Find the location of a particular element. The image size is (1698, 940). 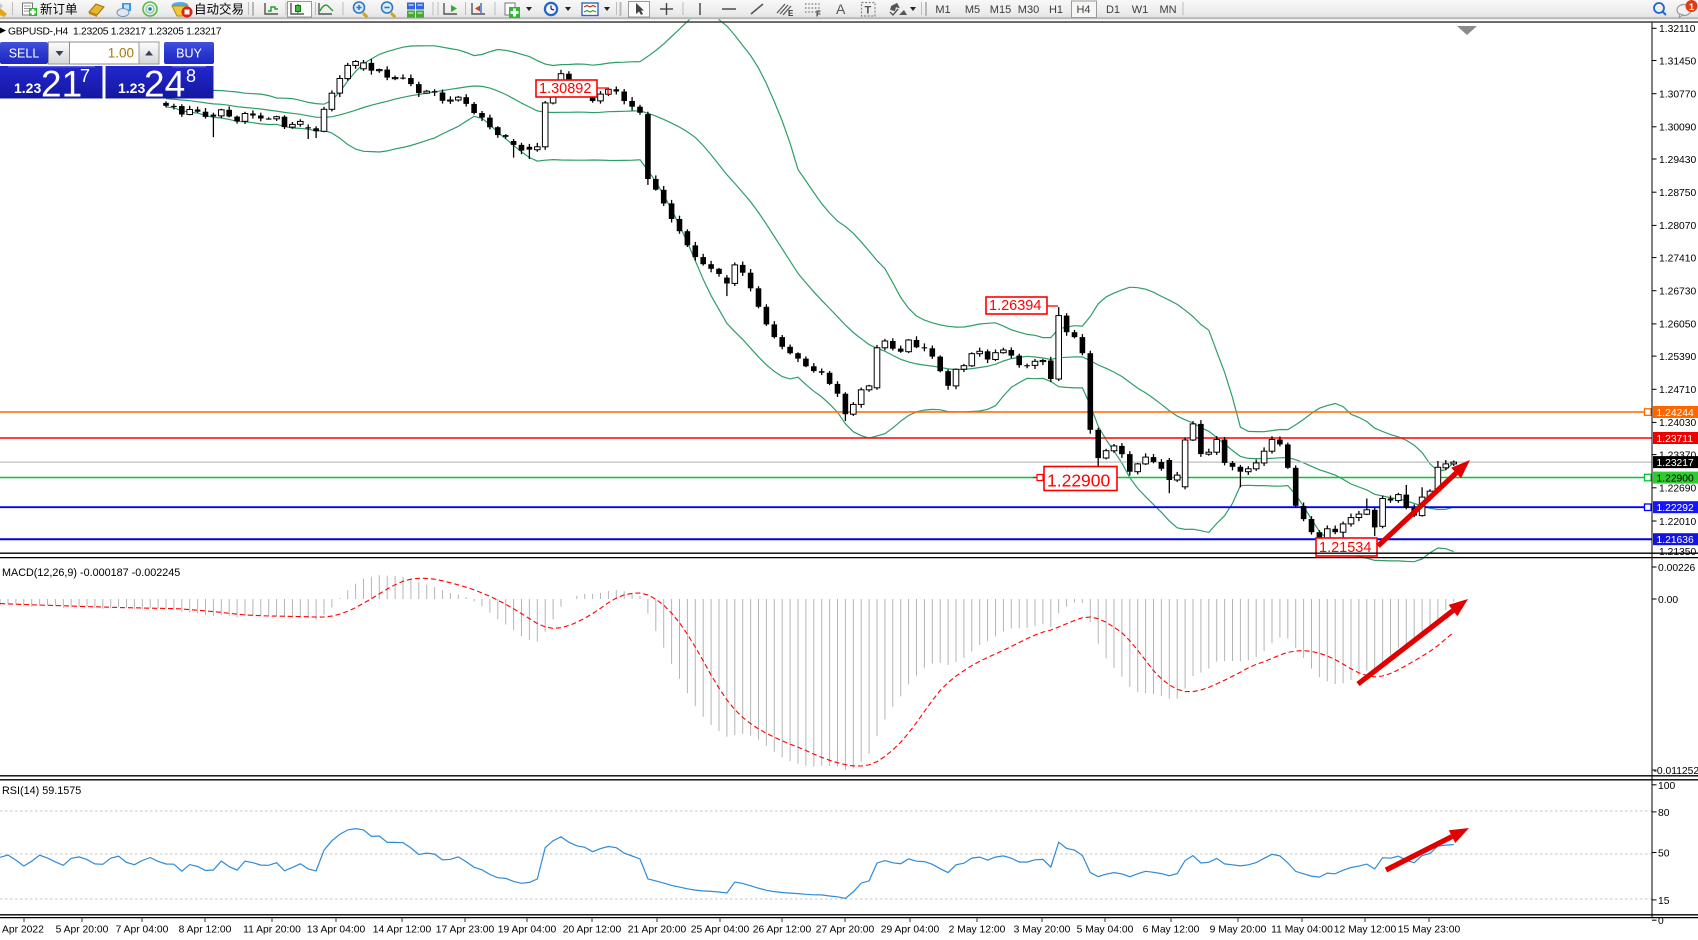

svg-text: 0.00 is located at coordinates (1668, 600).